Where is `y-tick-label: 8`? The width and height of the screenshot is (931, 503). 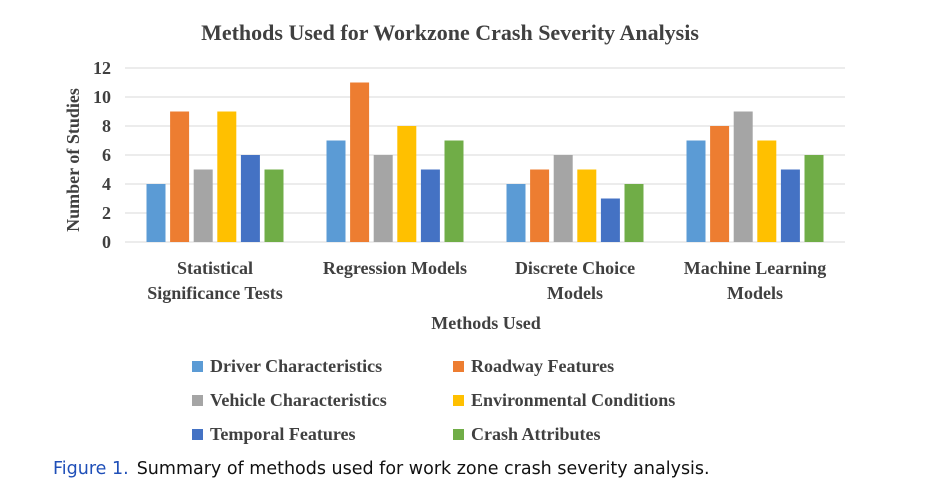
y-tick-label: 8 is located at coordinates (106, 126).